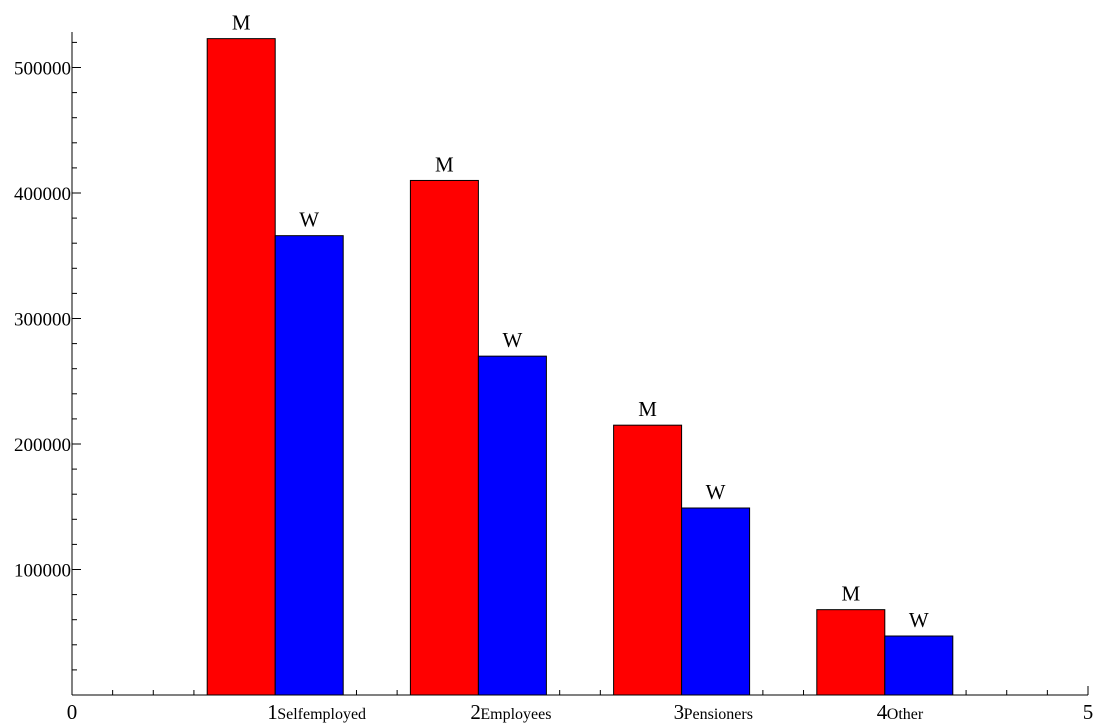 The image size is (1102, 723). What do you see at coordinates (512, 525) in the screenshot?
I see `bar-W-Employees` at bounding box center [512, 525].